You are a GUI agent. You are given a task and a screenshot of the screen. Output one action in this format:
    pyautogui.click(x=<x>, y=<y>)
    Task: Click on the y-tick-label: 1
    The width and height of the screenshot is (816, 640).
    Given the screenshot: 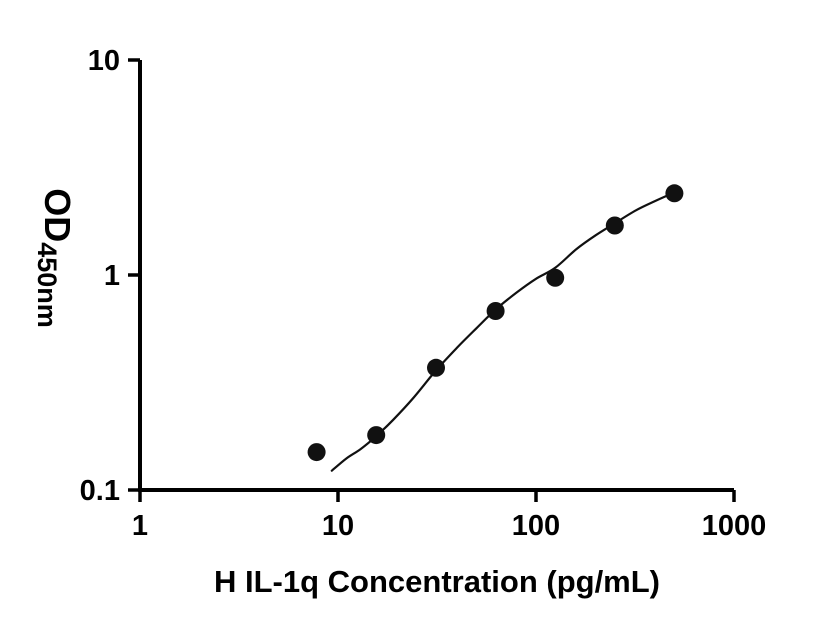 What is the action you would take?
    pyautogui.click(x=112, y=276)
    